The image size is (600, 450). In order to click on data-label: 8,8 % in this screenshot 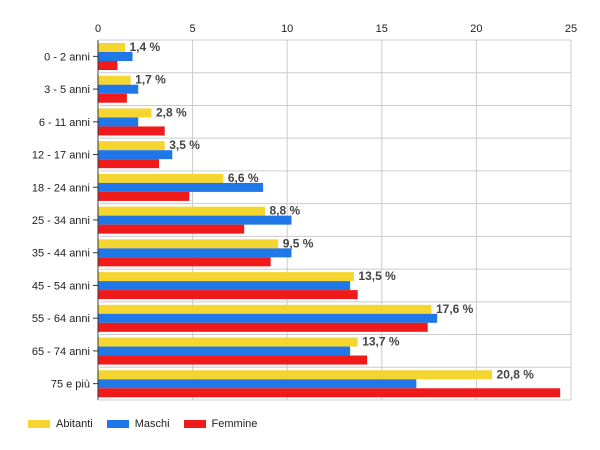, I will do `click(284, 211)`.